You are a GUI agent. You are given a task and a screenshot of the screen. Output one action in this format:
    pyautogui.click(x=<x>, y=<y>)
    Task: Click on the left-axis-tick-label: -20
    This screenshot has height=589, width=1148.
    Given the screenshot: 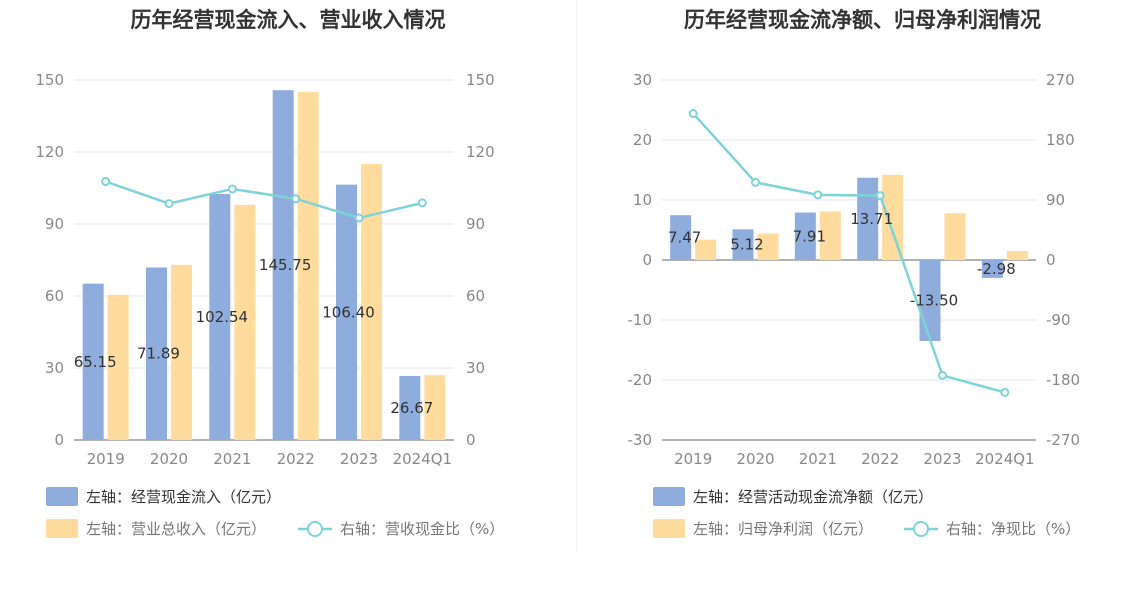 What is the action you would take?
    pyautogui.click(x=640, y=380)
    